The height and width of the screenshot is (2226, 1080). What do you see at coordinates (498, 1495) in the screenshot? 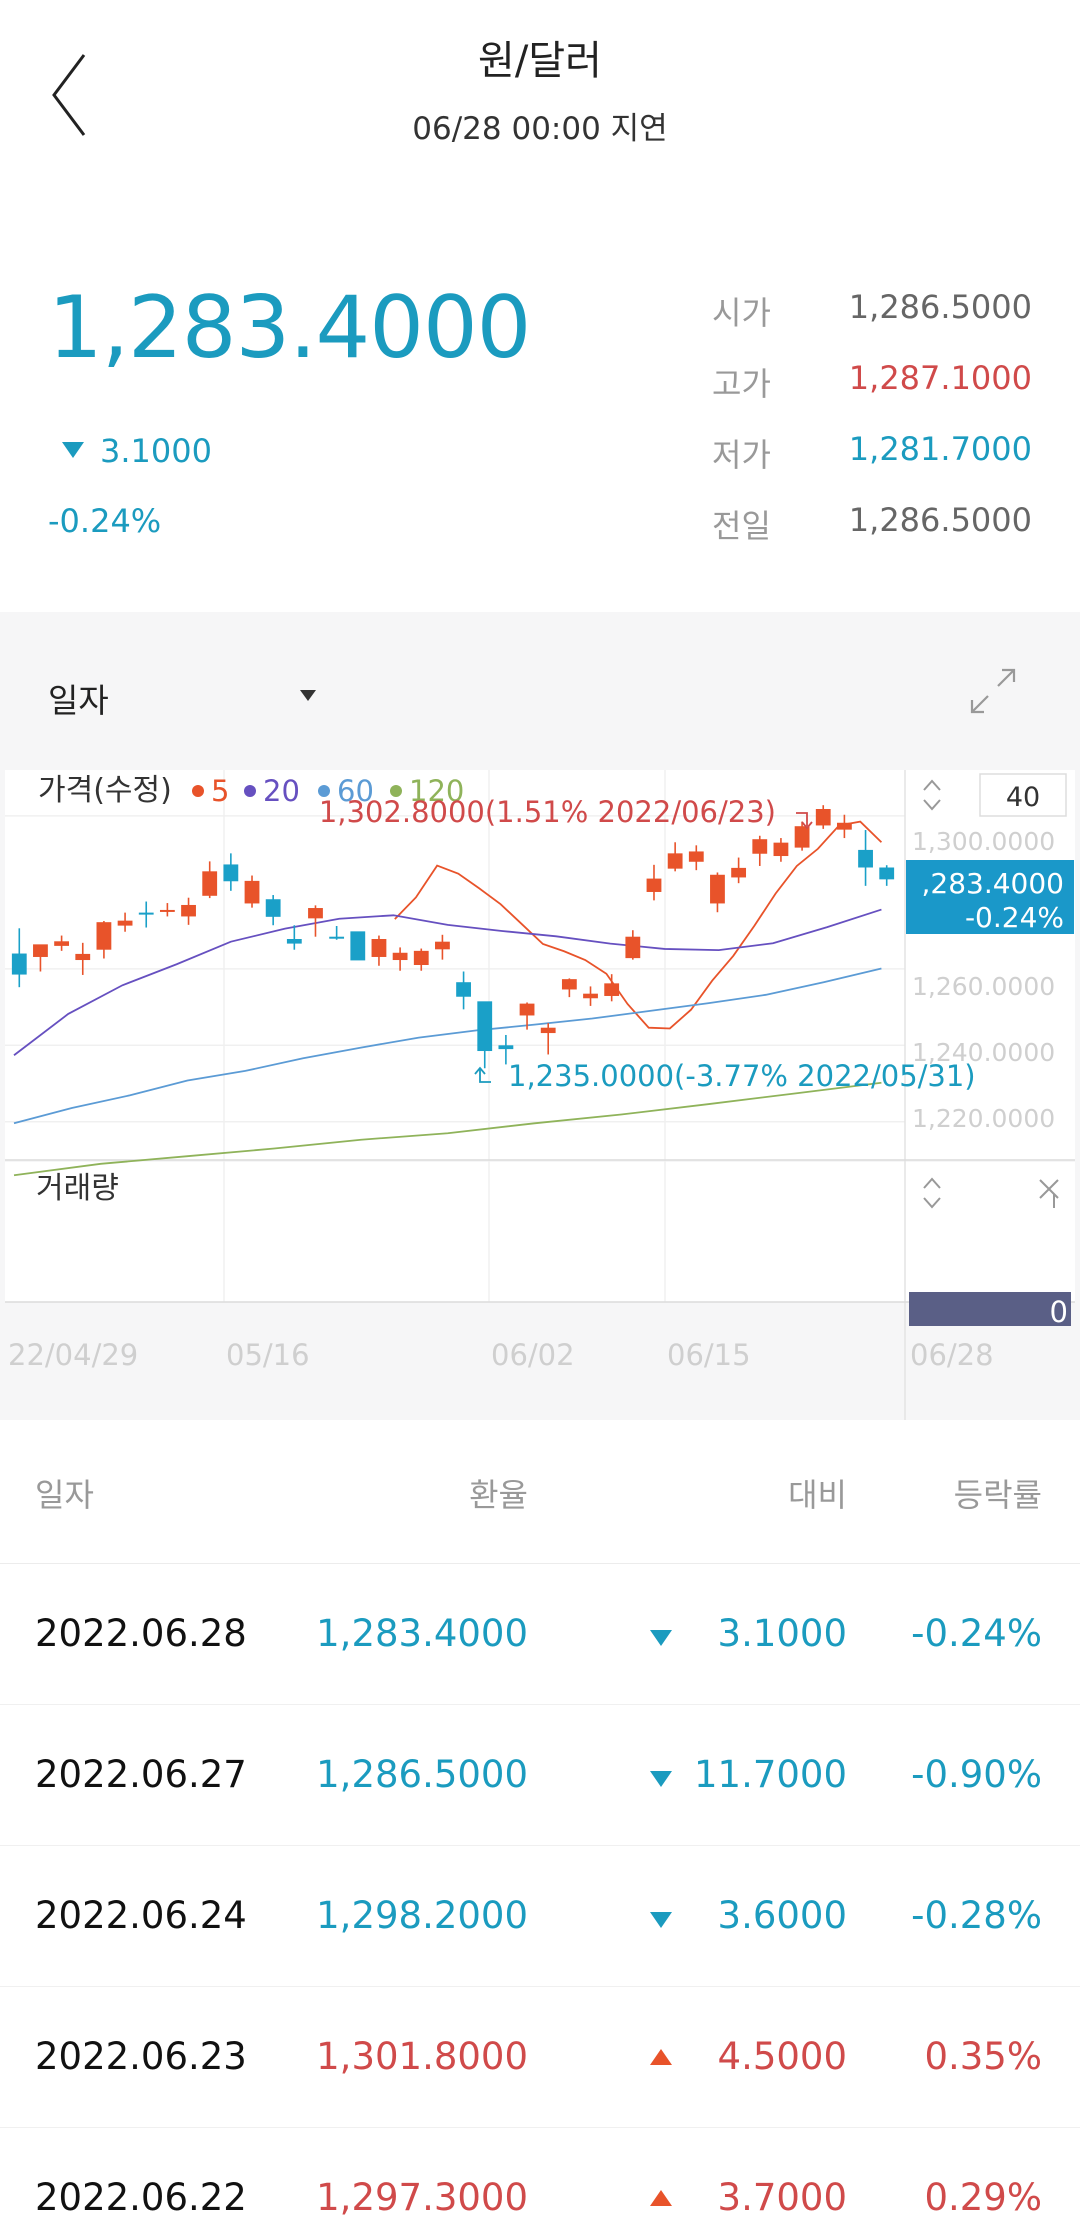
I see `header-rate: 환율` at bounding box center [498, 1495].